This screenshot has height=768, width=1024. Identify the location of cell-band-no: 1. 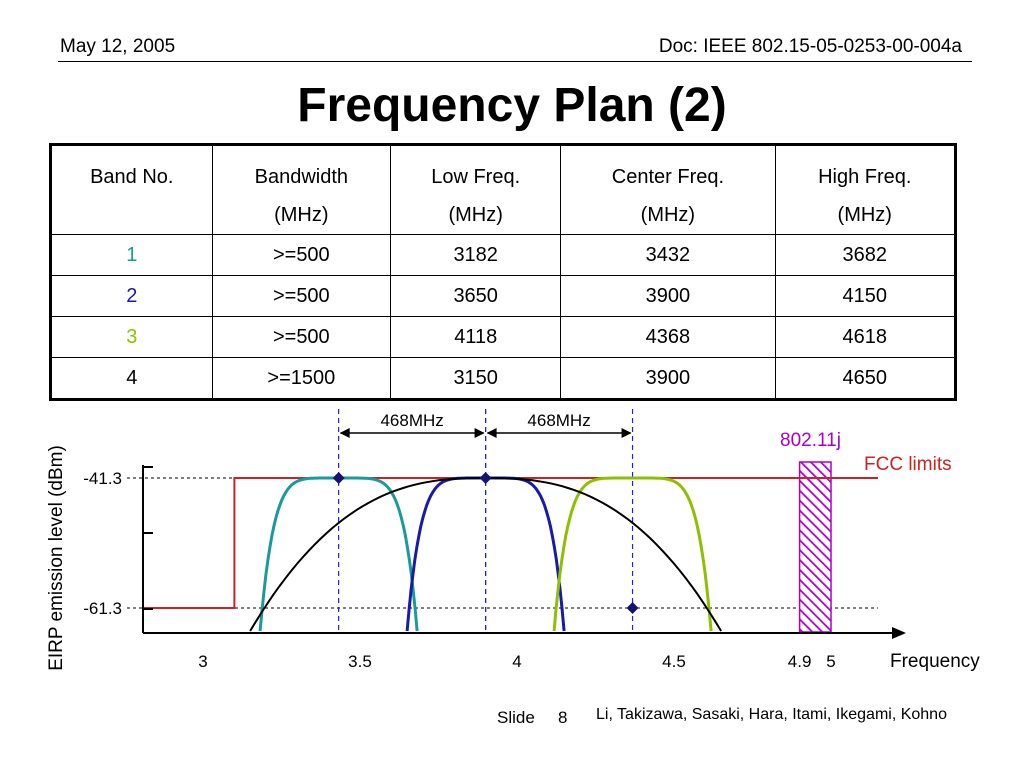
(131, 255).